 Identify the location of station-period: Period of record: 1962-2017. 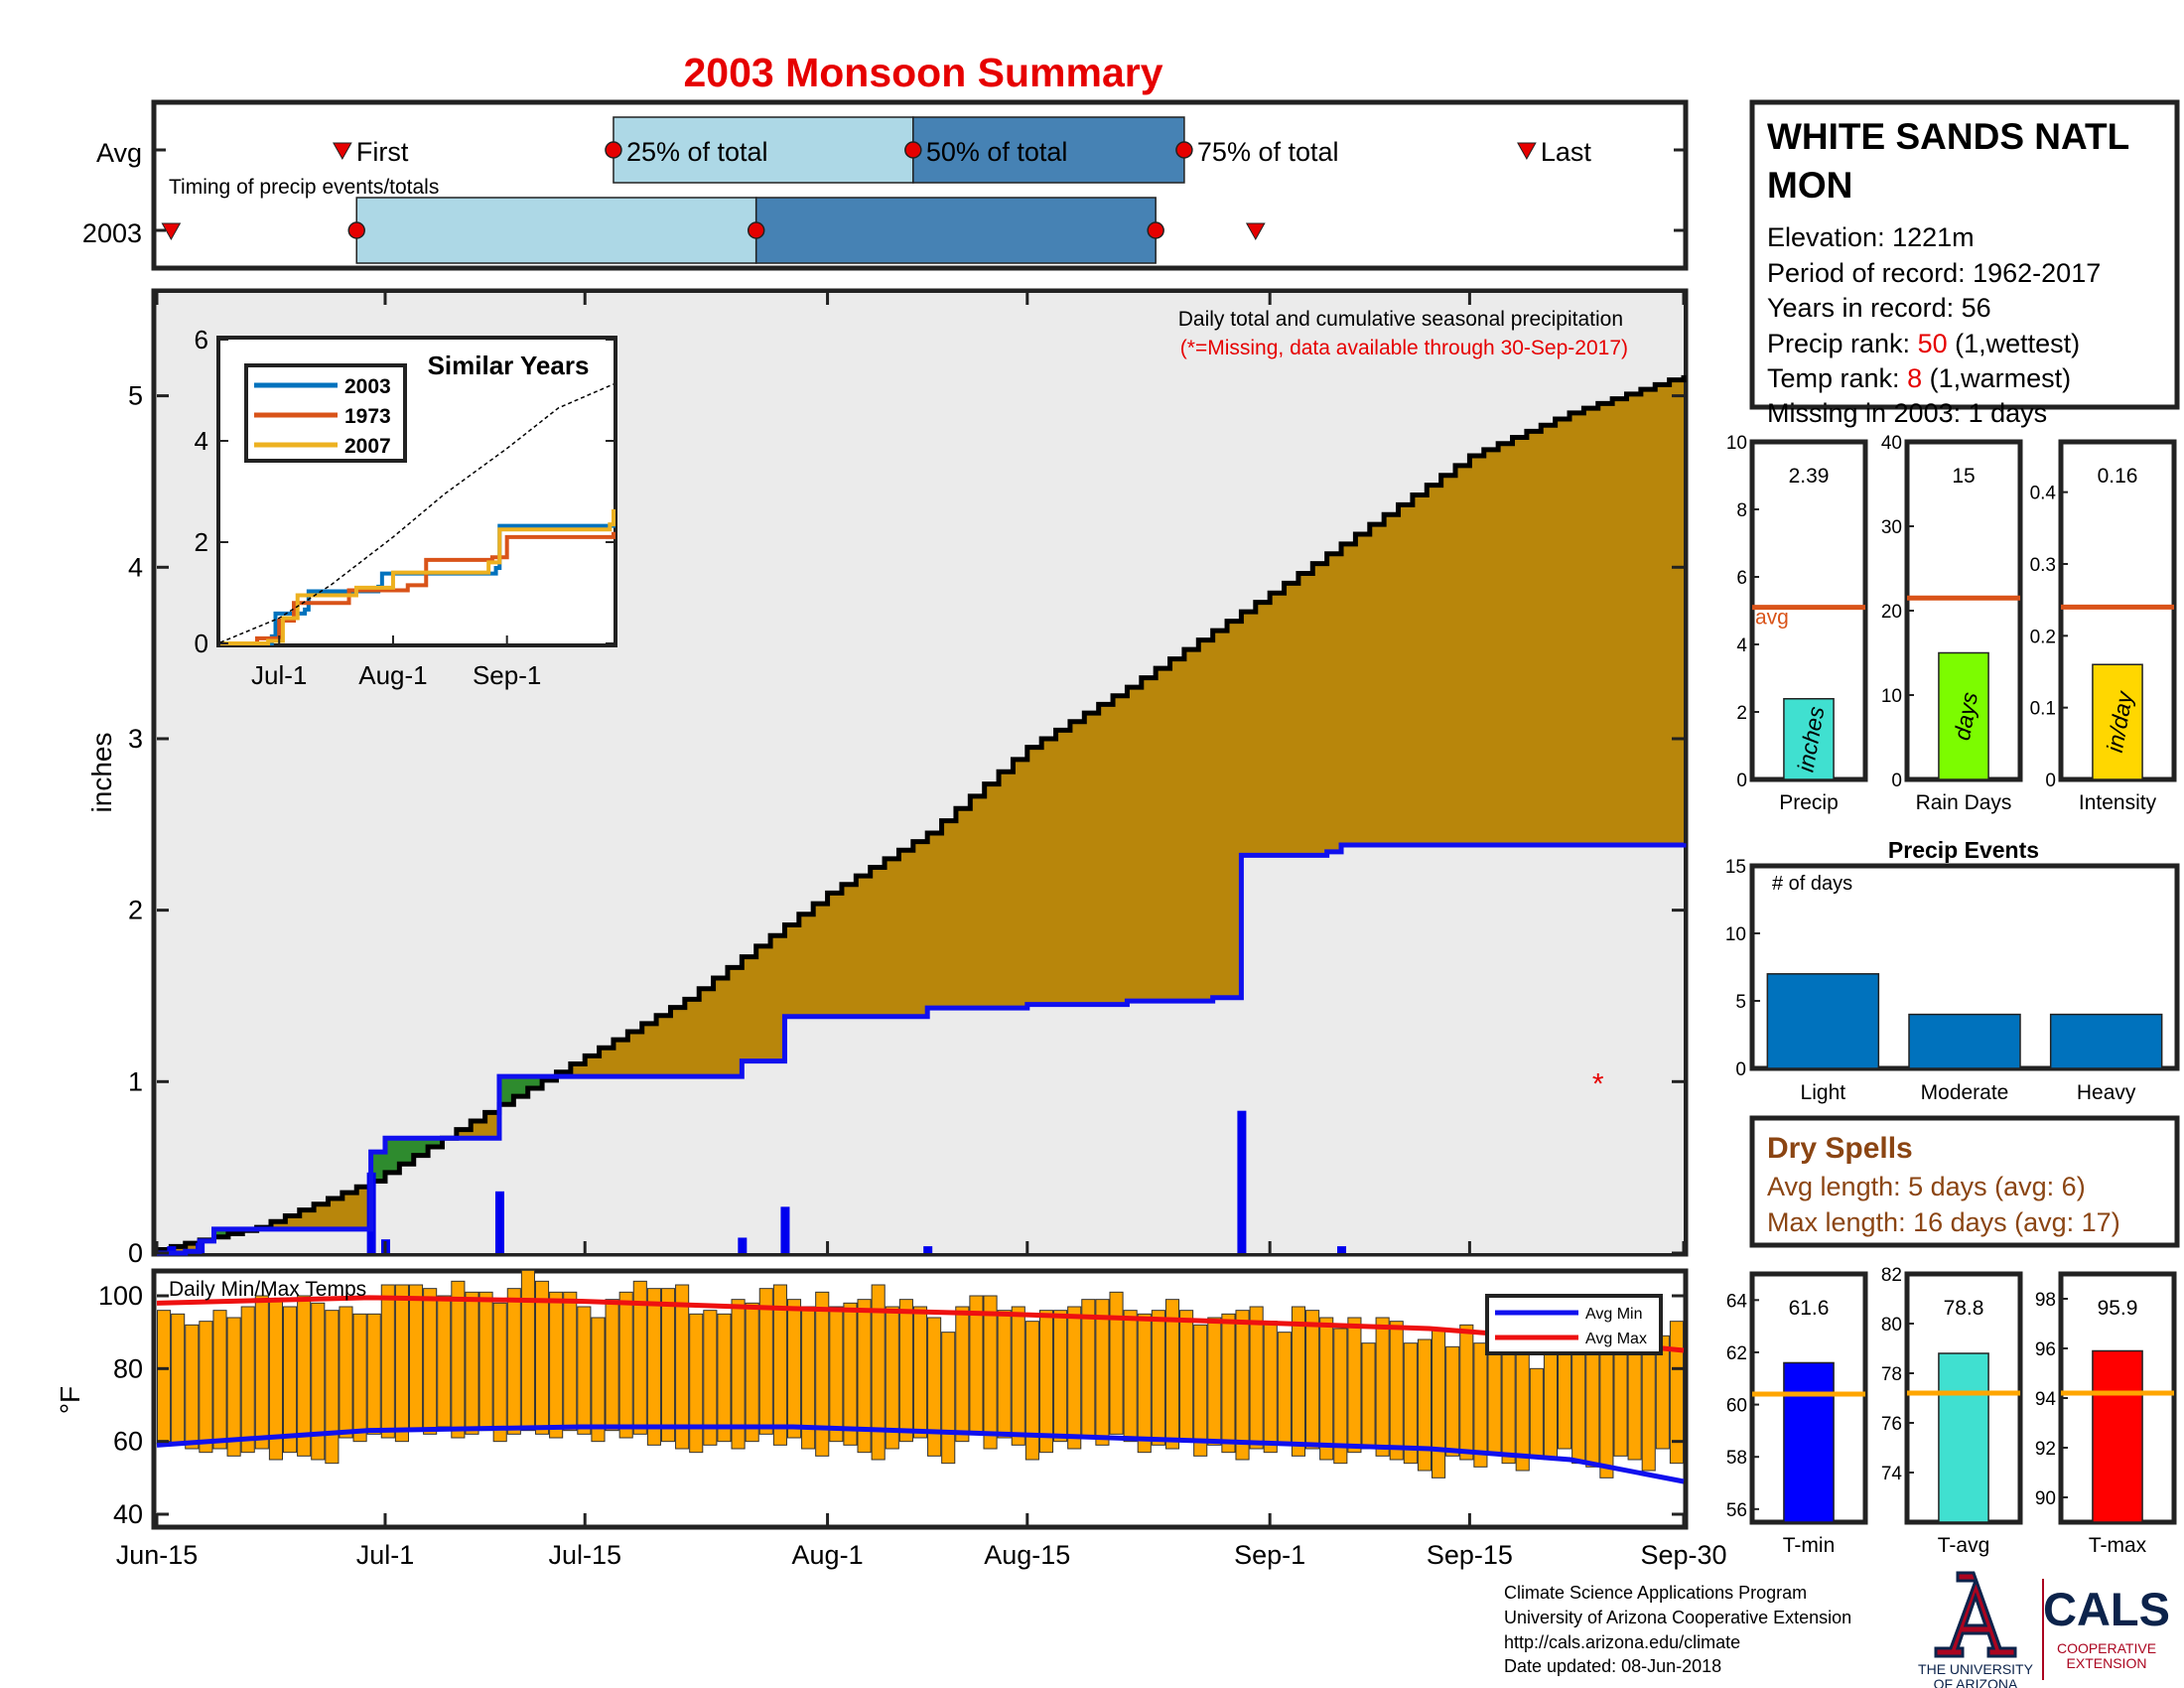
(1934, 273).